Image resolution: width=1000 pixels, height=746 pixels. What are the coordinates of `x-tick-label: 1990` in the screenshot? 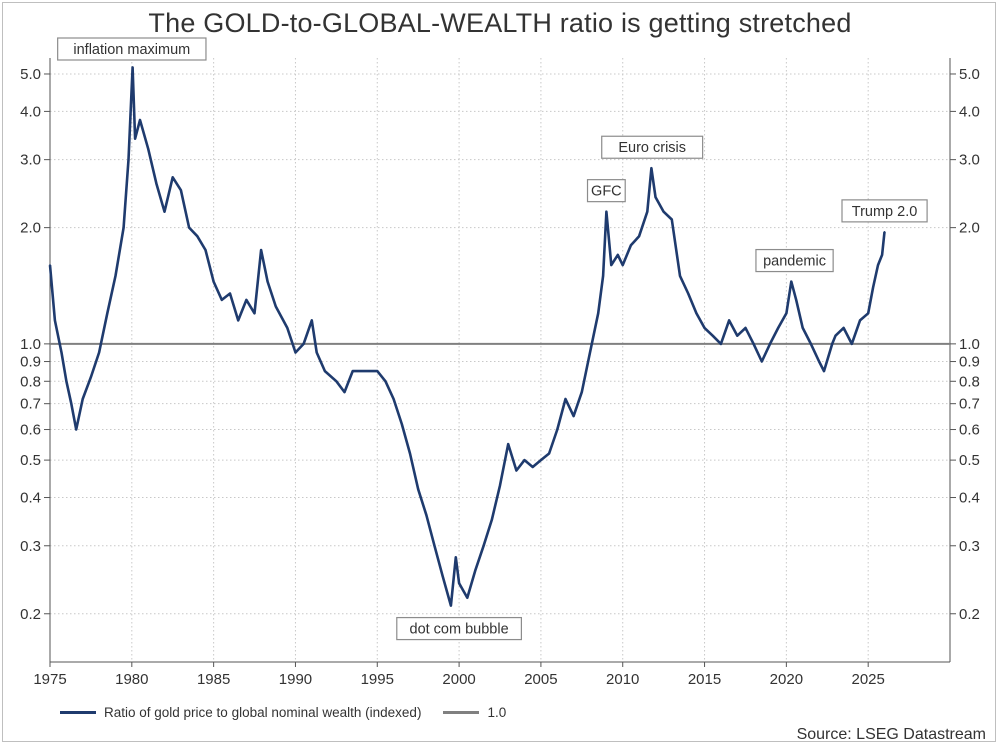 It's located at (295, 679).